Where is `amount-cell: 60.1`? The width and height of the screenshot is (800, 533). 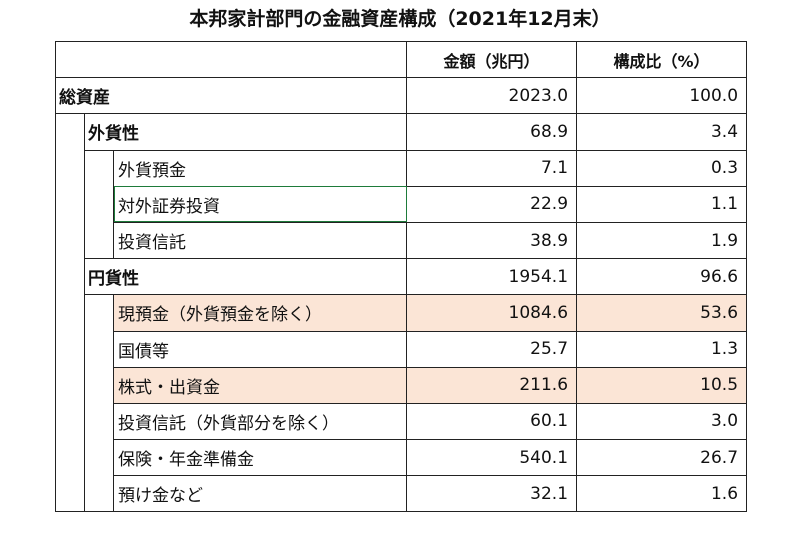
amount-cell: 60.1 is located at coordinates (492, 421).